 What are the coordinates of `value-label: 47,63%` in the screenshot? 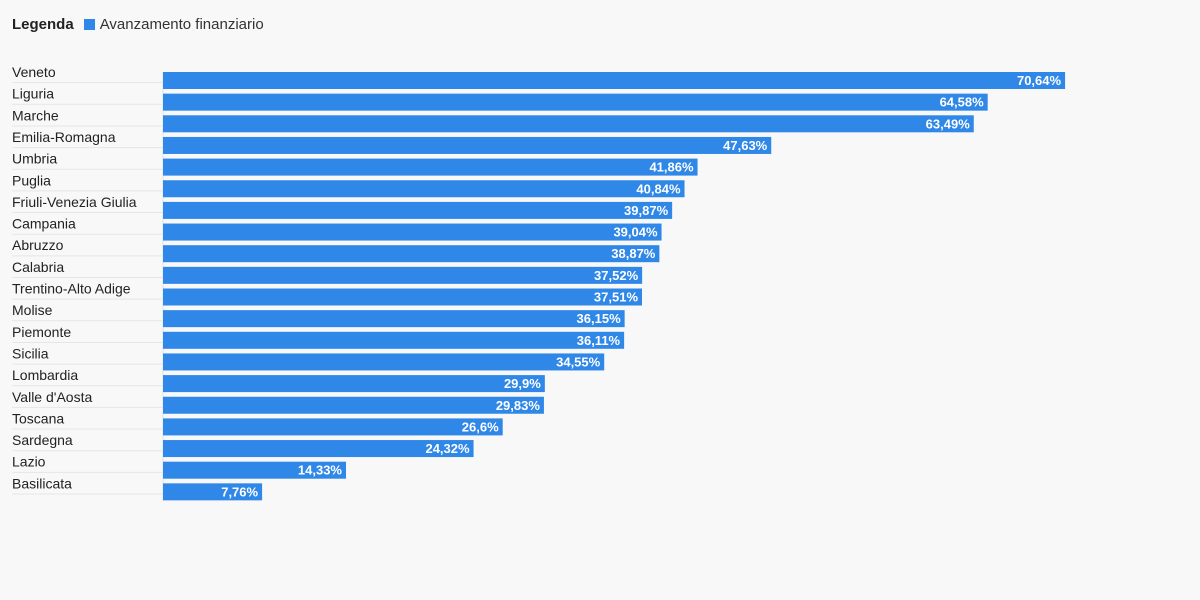 It's located at (745, 145).